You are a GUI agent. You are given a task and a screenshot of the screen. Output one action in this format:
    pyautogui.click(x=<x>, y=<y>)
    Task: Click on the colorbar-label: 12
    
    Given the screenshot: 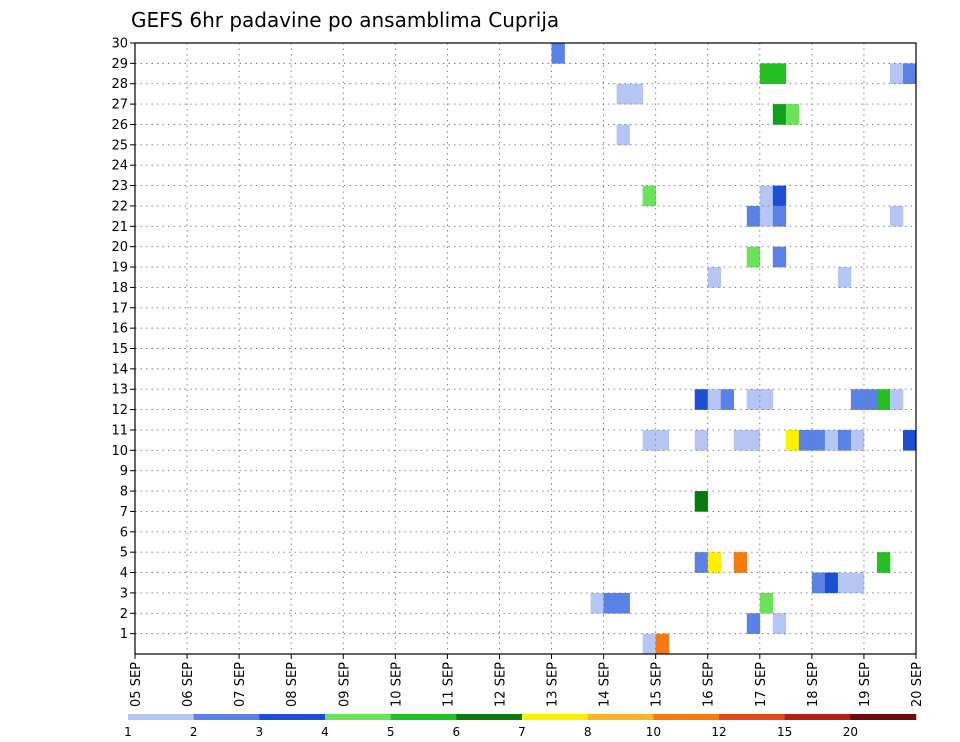 What is the action you would take?
    pyautogui.click(x=718, y=732)
    